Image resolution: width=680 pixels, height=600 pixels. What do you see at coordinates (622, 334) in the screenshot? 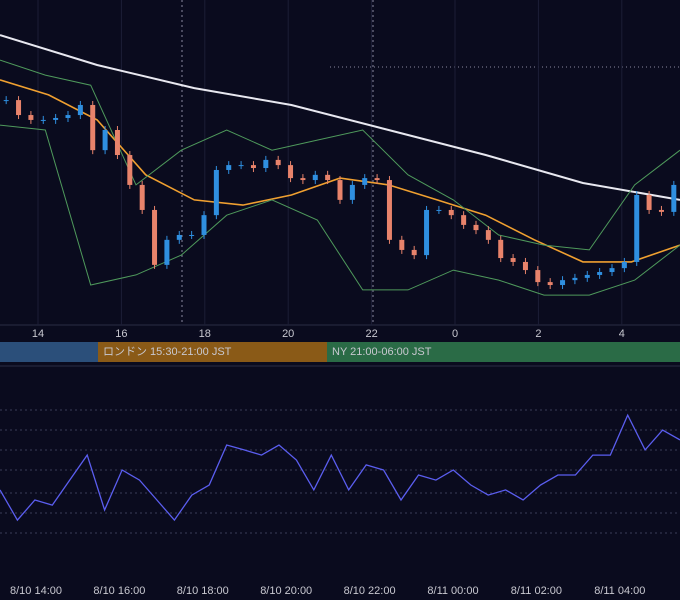
I see `x-tick-label: 4` at bounding box center [622, 334].